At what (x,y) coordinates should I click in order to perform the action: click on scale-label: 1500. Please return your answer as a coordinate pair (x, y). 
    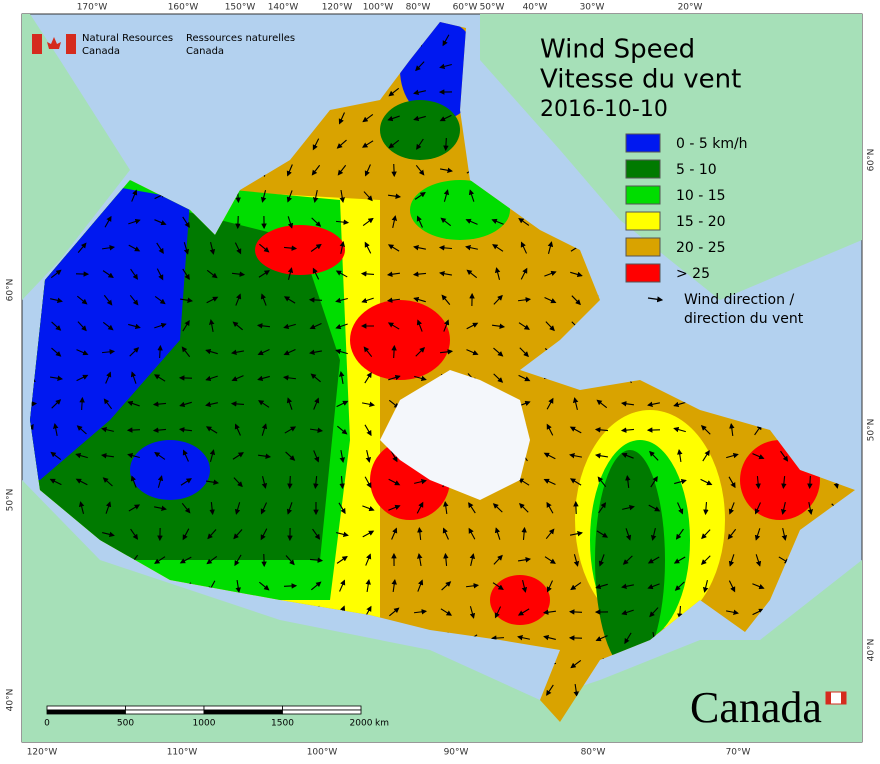
    Looking at the image, I should click on (282, 724).